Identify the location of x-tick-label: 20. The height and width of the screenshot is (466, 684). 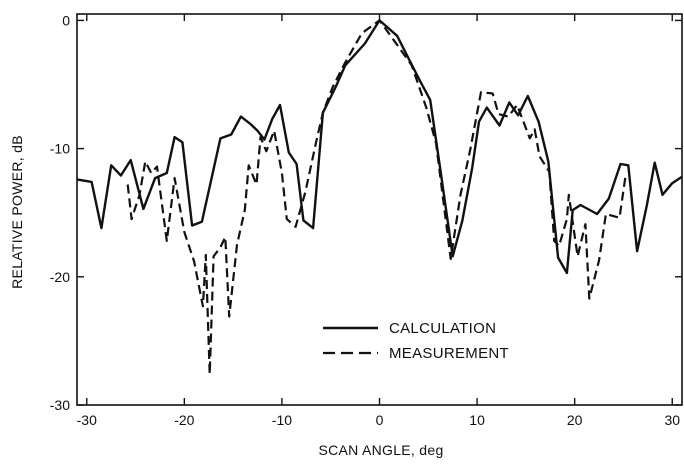
(575, 420).